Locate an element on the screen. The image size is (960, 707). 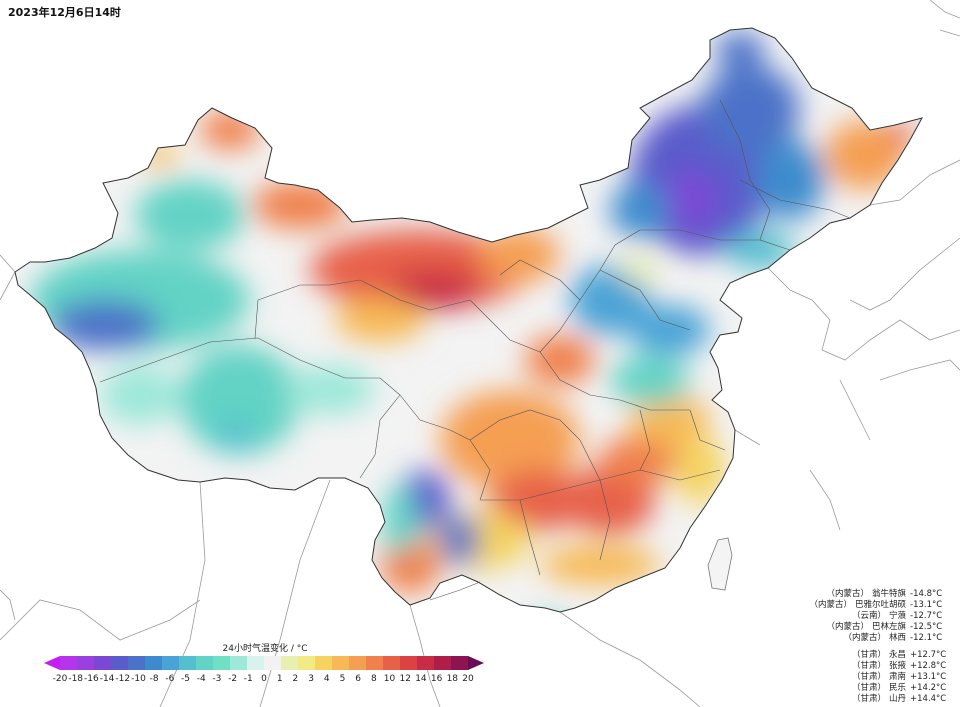
station-row: （云南） 宁蒗 -12.7°C is located at coordinates (879, 616).